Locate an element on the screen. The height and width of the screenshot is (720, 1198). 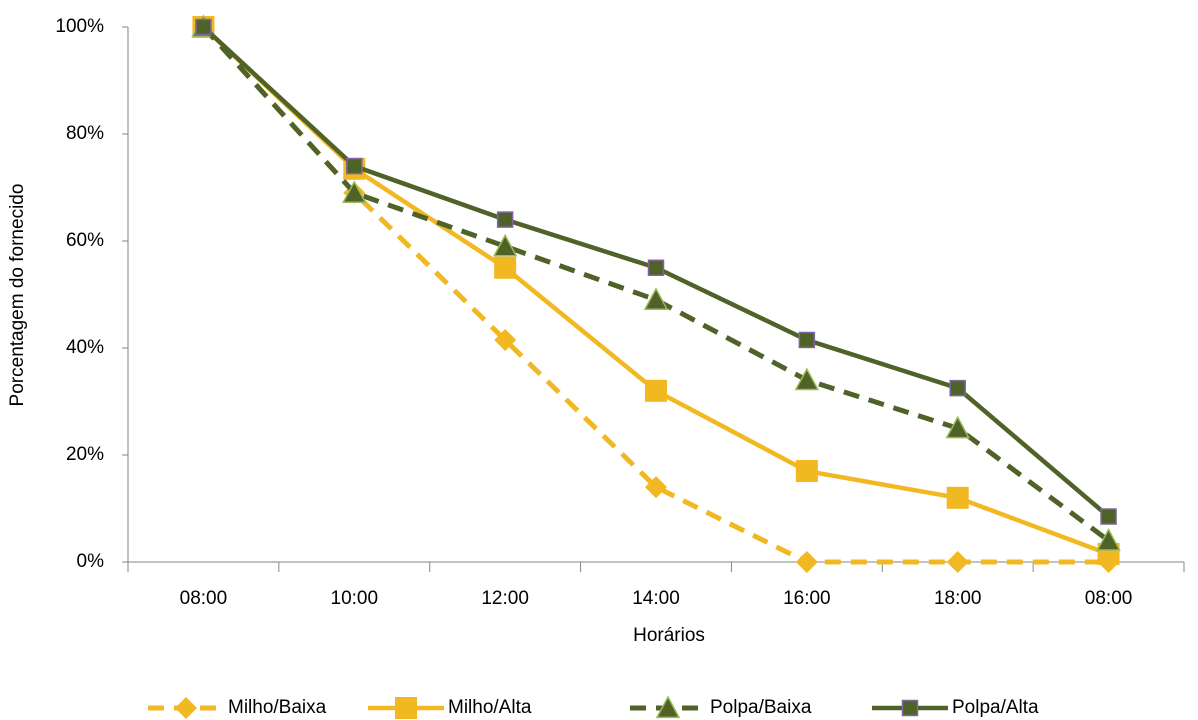
legend-label: Milho/Alta is located at coordinates (490, 707).